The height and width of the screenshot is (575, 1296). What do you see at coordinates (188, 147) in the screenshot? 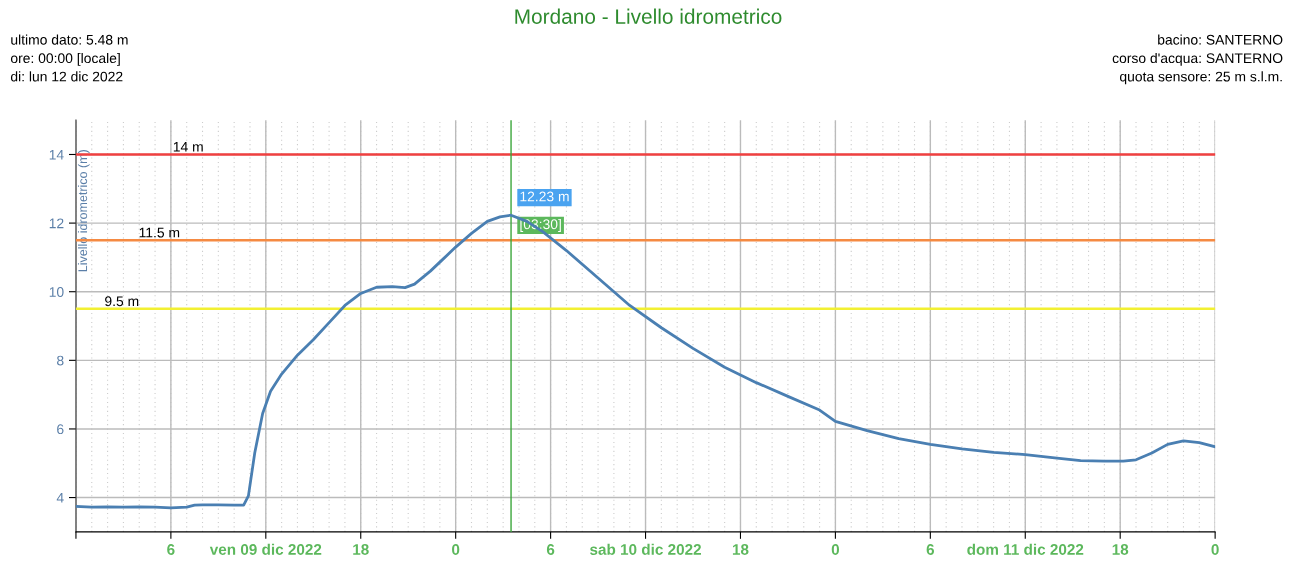
I see `ref-line-label: 14 m` at bounding box center [188, 147].